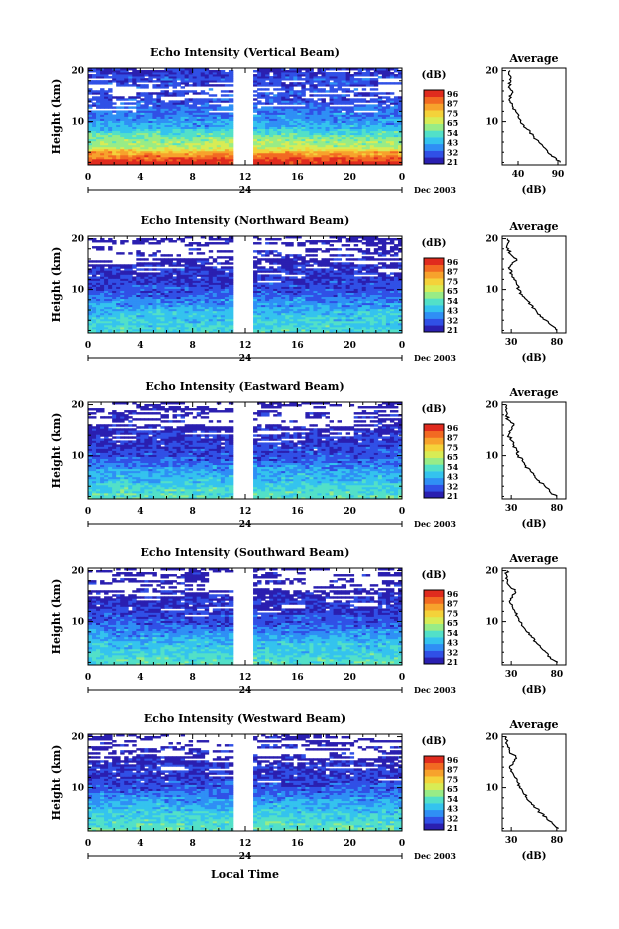 Image resolution: width=619 pixels, height=929 pixels. Describe the element at coordinates (558, 175) in the screenshot. I see `average-db-label: 90` at that location.